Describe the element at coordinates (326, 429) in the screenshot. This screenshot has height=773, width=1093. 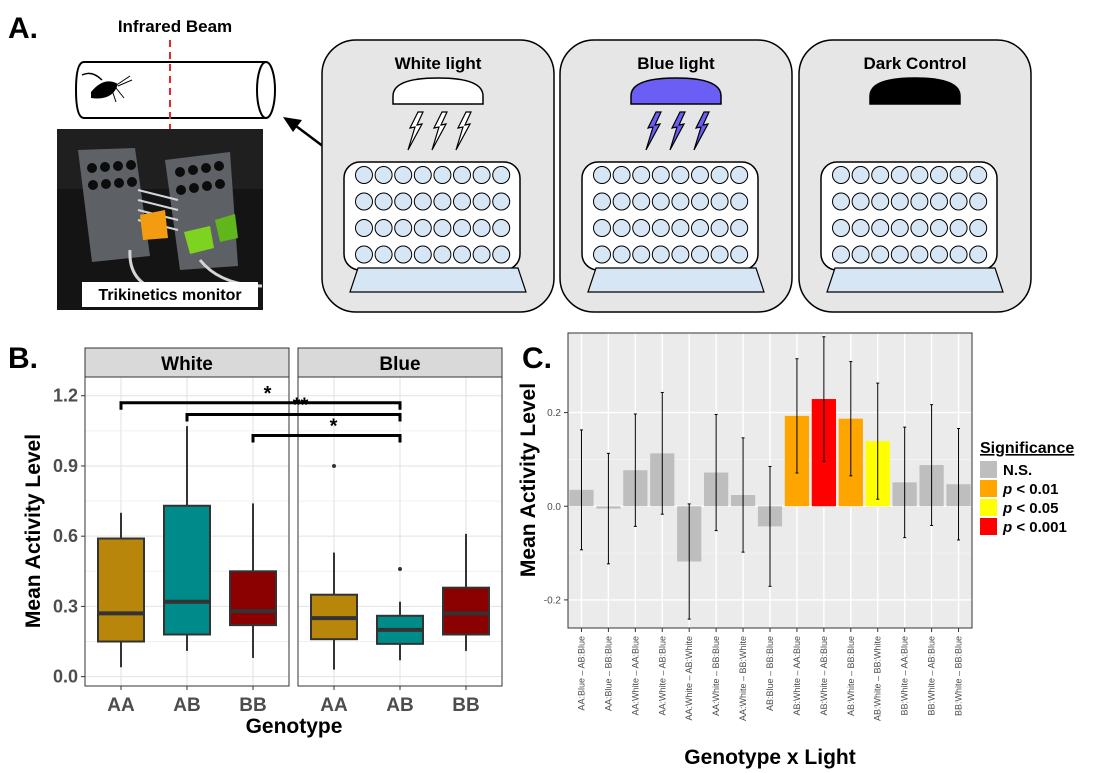
I see `significance-bracket: *` at that location.